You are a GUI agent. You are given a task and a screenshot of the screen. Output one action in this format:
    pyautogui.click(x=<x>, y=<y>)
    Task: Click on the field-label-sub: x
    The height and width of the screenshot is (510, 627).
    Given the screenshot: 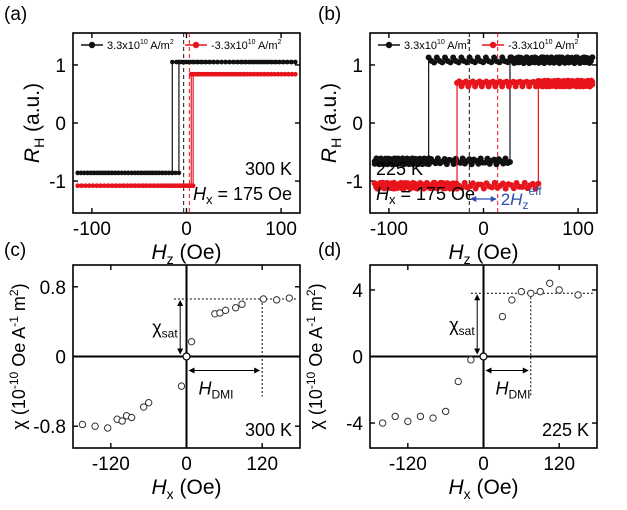 What is the action you would take?
    pyautogui.click(x=392, y=199)
    